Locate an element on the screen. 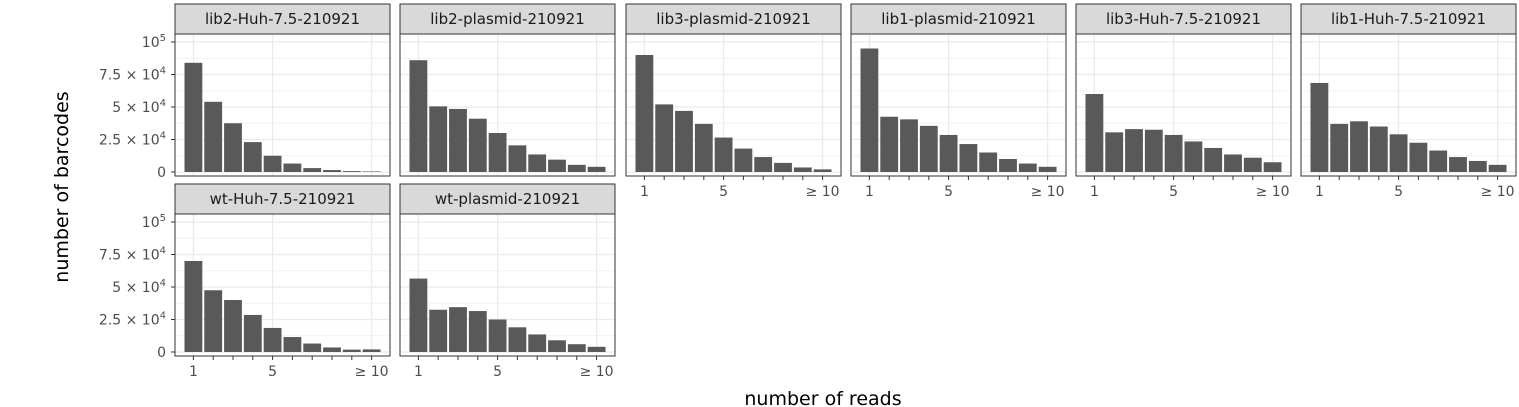  facet-panel: lib1-plasmid-210921 1 5 ≥ 10 is located at coordinates (958, 101).